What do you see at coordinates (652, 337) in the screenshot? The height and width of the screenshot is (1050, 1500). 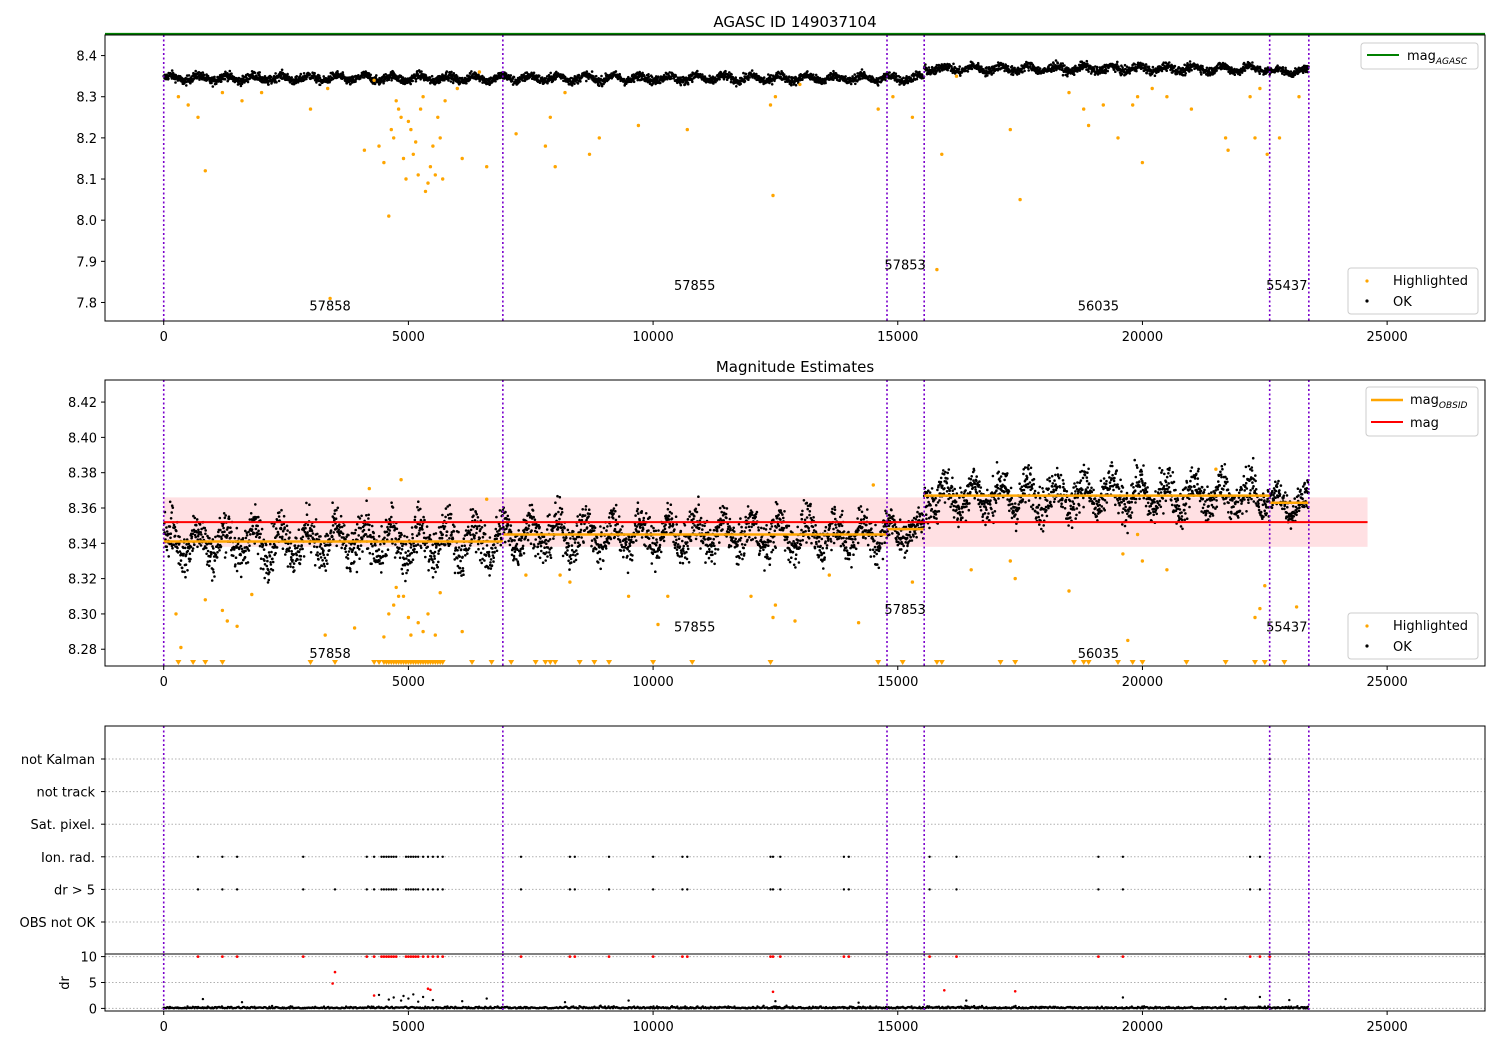 I see `agasc-x-tick-label: 10000` at bounding box center [652, 337].